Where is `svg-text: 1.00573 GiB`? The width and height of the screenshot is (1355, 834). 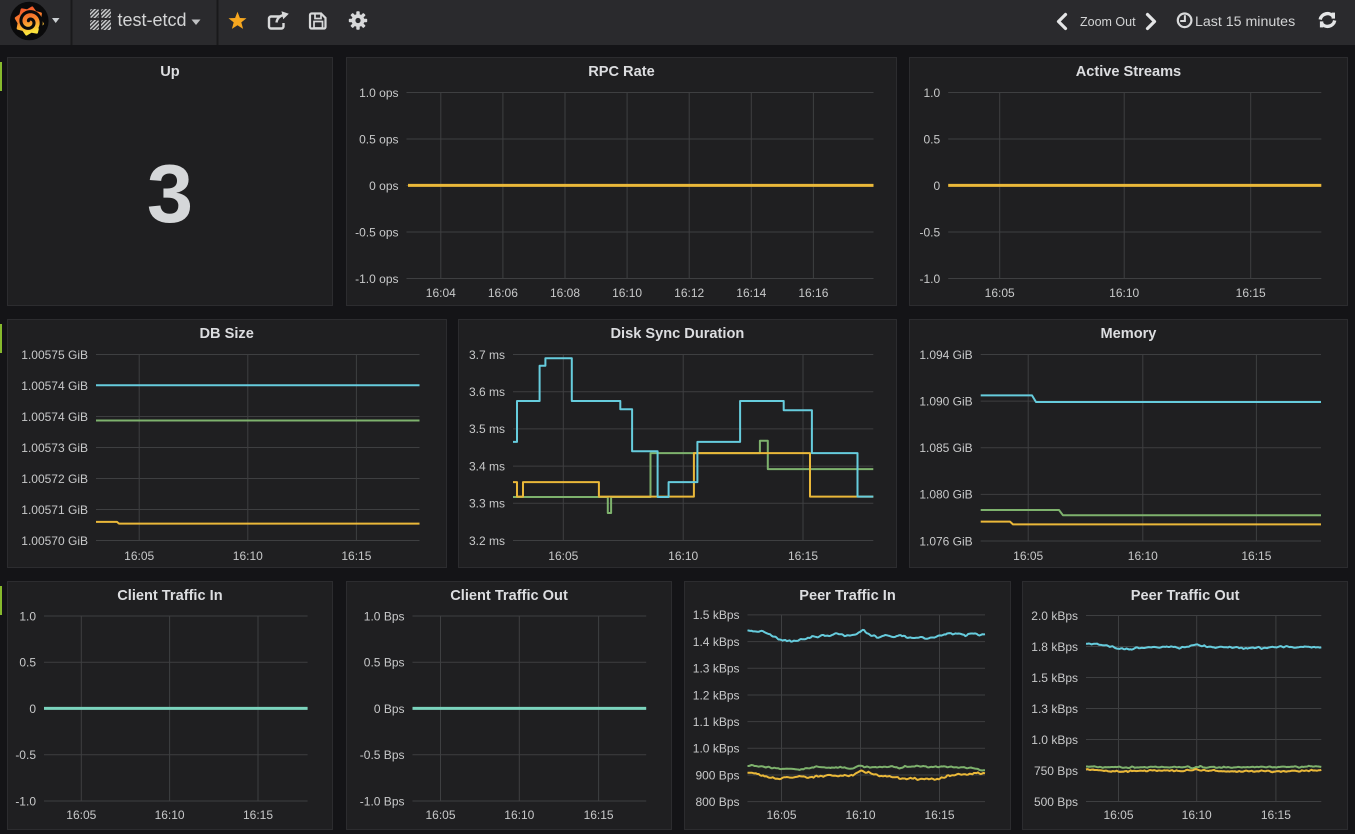
svg-text: 1.00573 GiB is located at coordinates (54, 448).